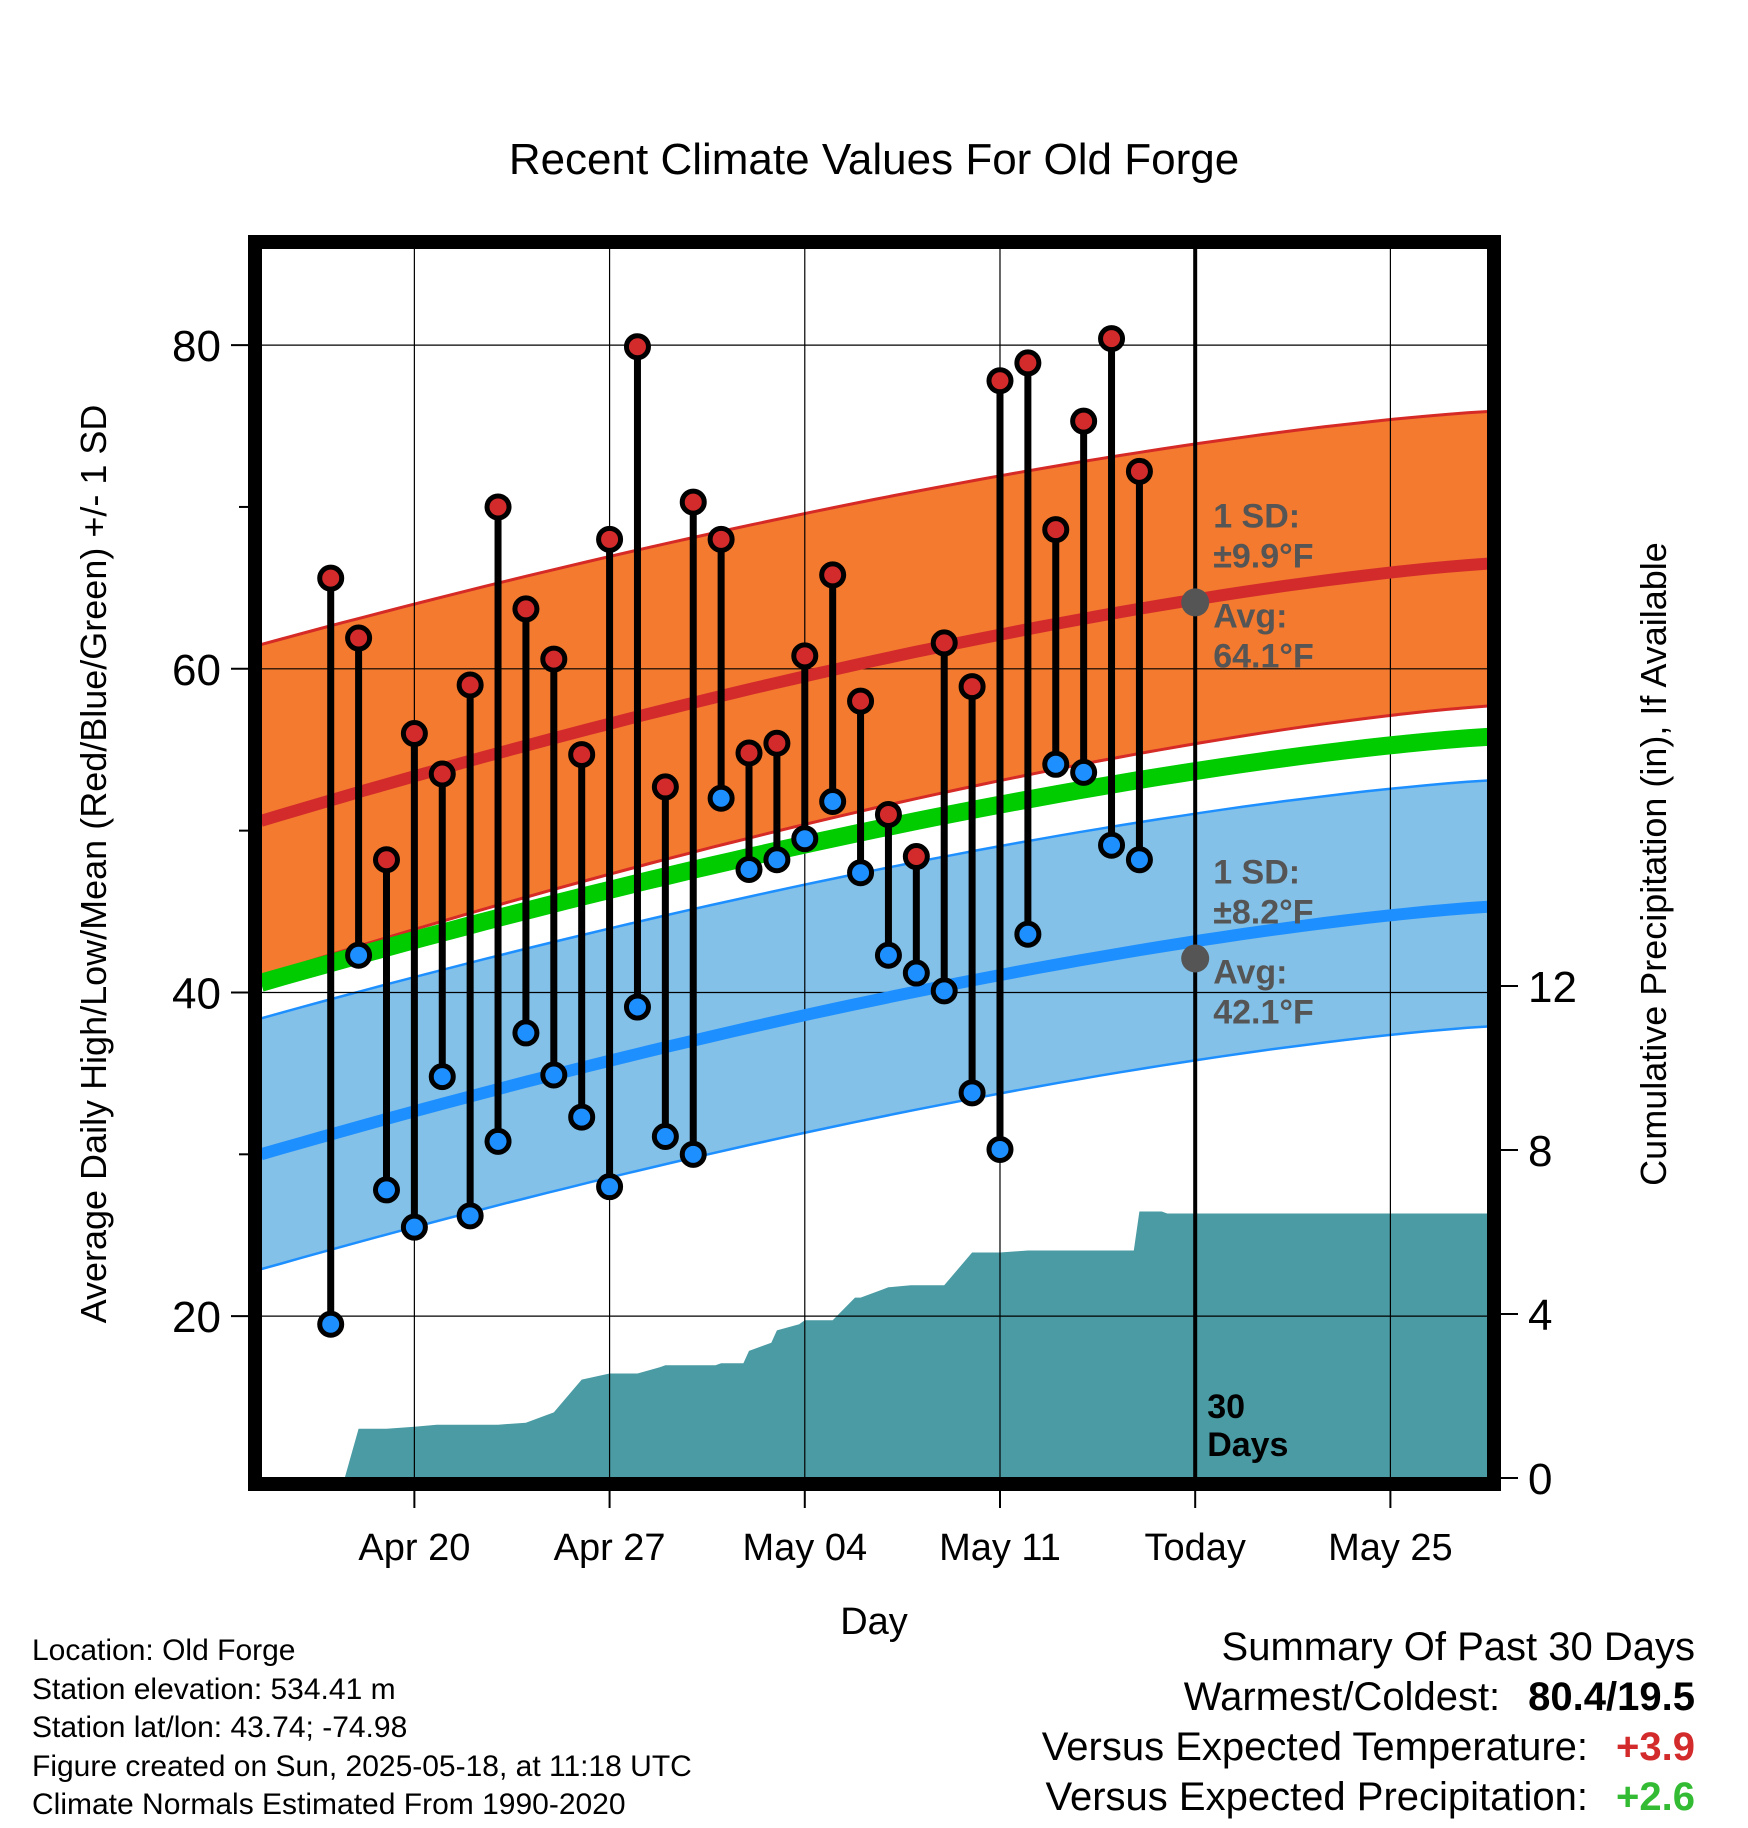 Image resolution: width=1748 pixels, height=1828 pixels. I want to click on today-high-avg-marker, so click(1195, 602).